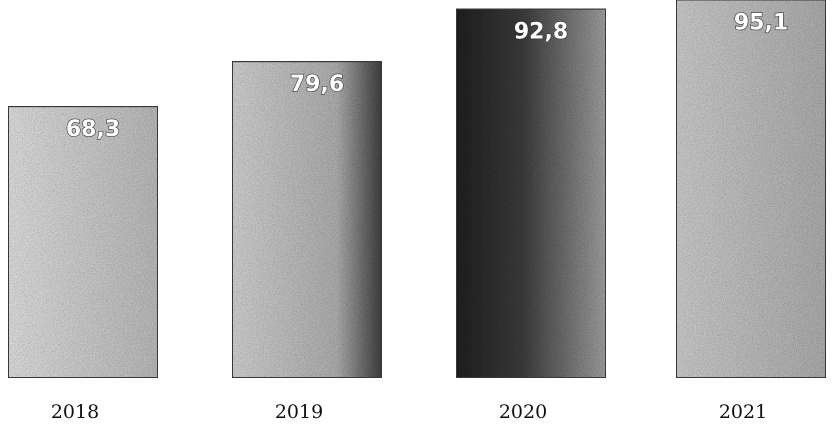  Describe the element at coordinates (83, 242) in the screenshot. I see `bar-2018` at that location.